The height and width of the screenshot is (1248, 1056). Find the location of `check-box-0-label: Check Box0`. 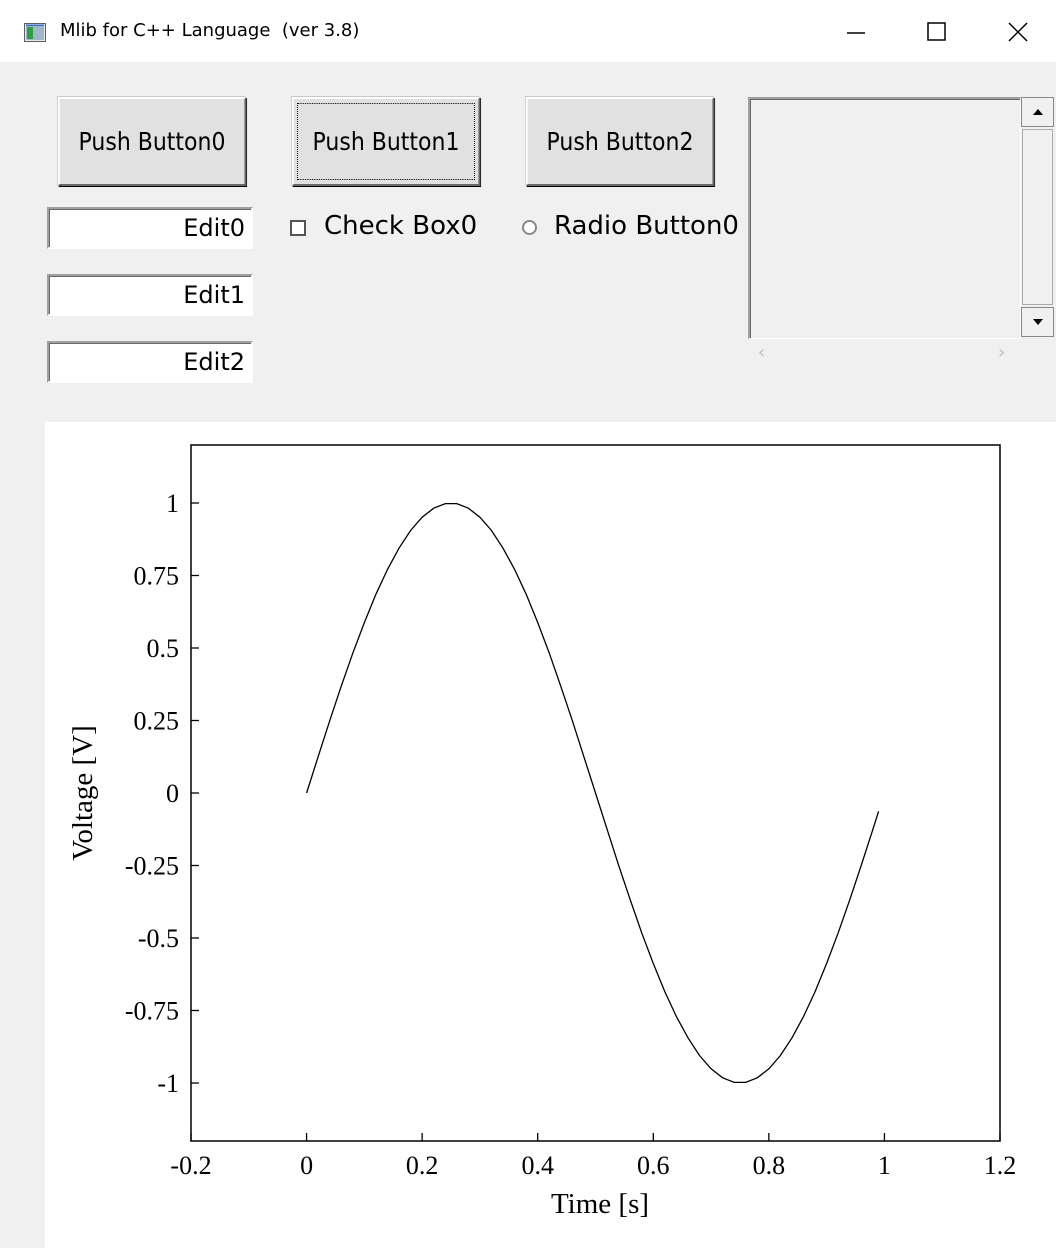

check-box-0-label: Check Box0 is located at coordinates (401, 226).